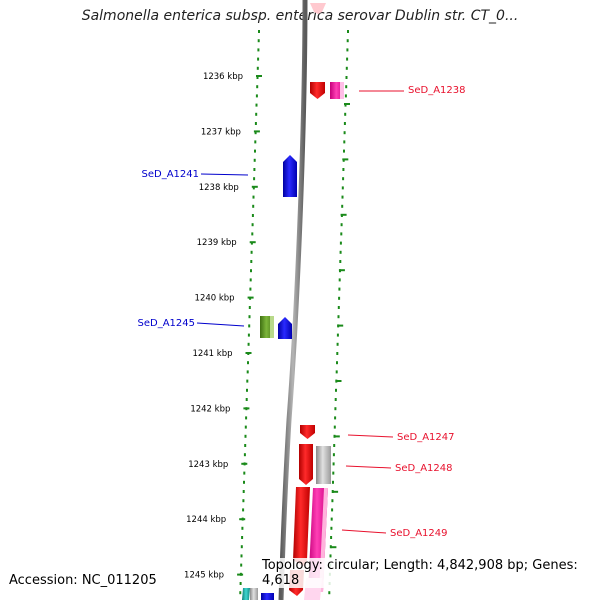  What do you see at coordinates (293, 300) in the screenshot?
I see `backbone` at bounding box center [293, 300].